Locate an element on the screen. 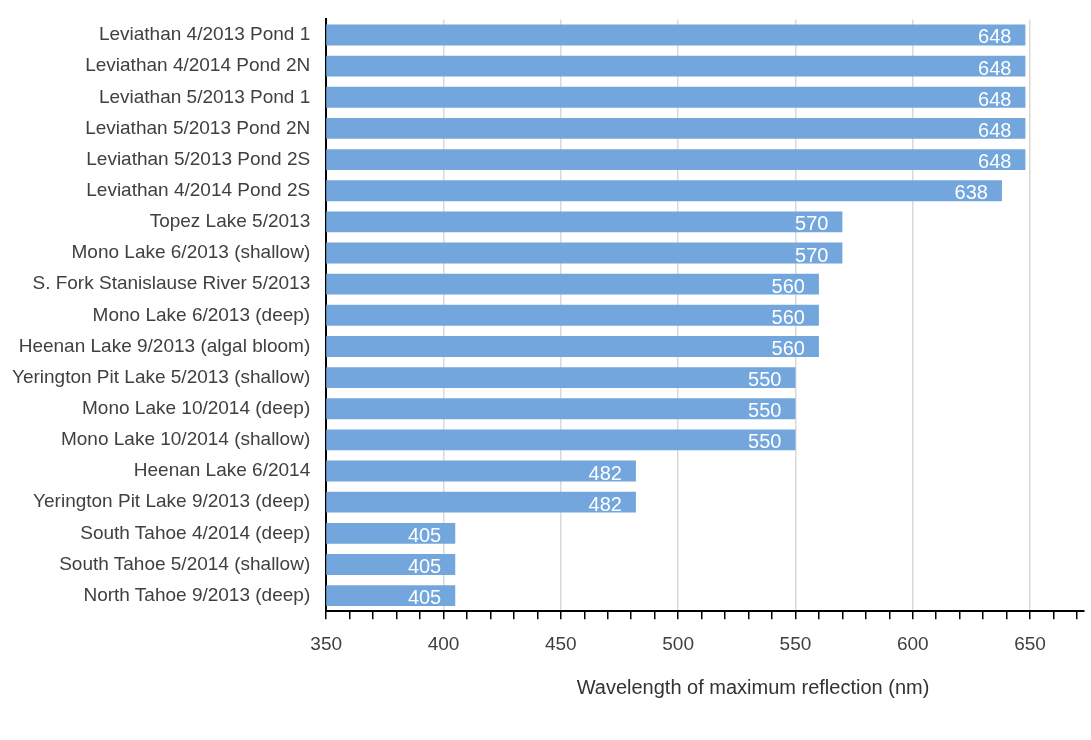  y-tick-label: Mono Lake 10/2014 (deep) is located at coordinates (196, 407).